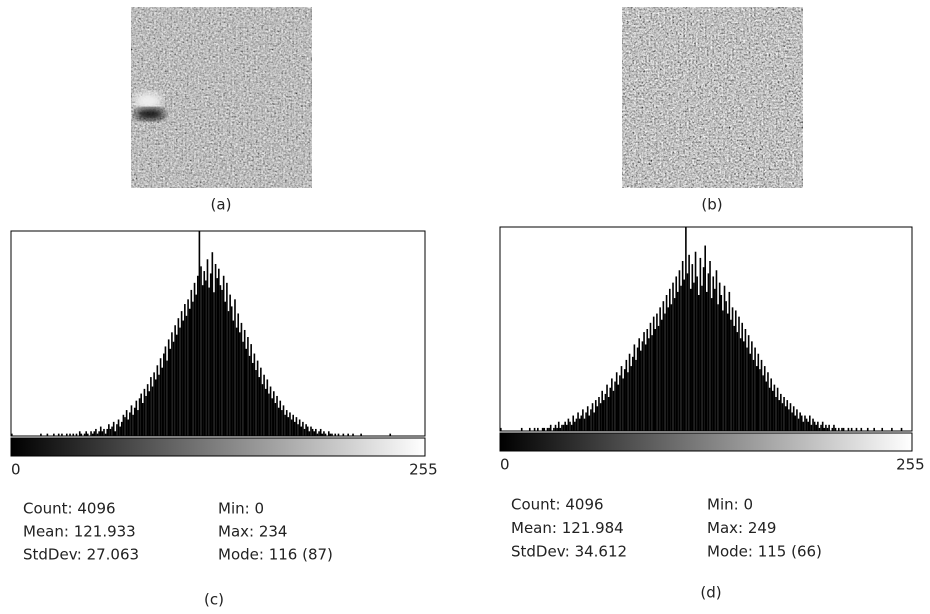 This screenshot has height=614, width=930. Describe the element at coordinates (567, 528) in the screenshot. I see `stat-text: Mean: 121.984` at that location.